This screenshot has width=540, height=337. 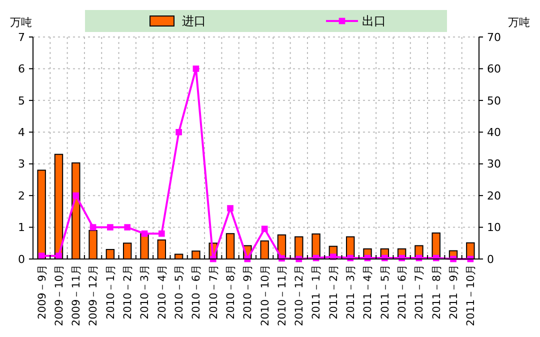 What do you see at coordinates (59, 295) in the screenshot?
I see `x-tick-label: 2009－10月` at bounding box center [59, 295].